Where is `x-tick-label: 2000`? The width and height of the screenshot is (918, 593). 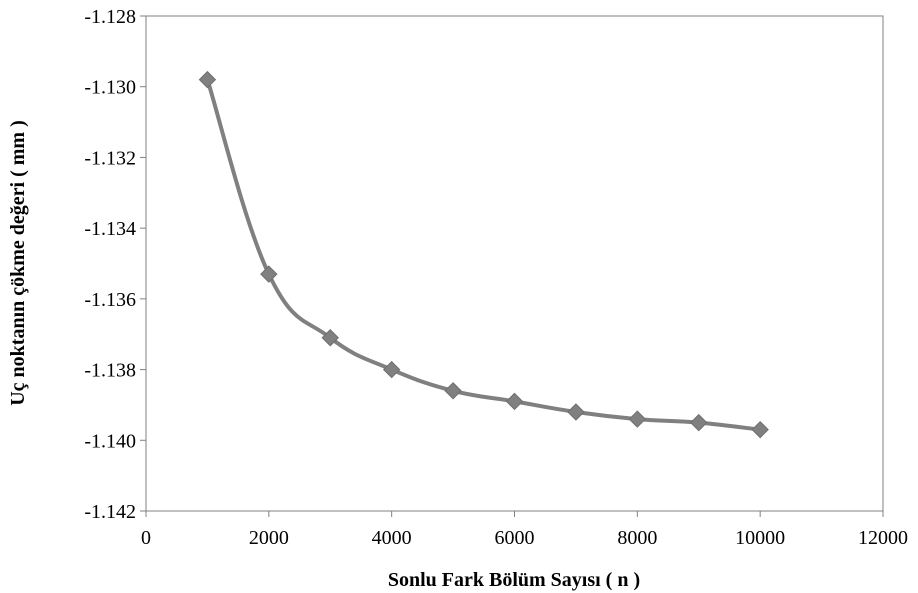 x-tick-label: 2000 is located at coordinates (269, 538).